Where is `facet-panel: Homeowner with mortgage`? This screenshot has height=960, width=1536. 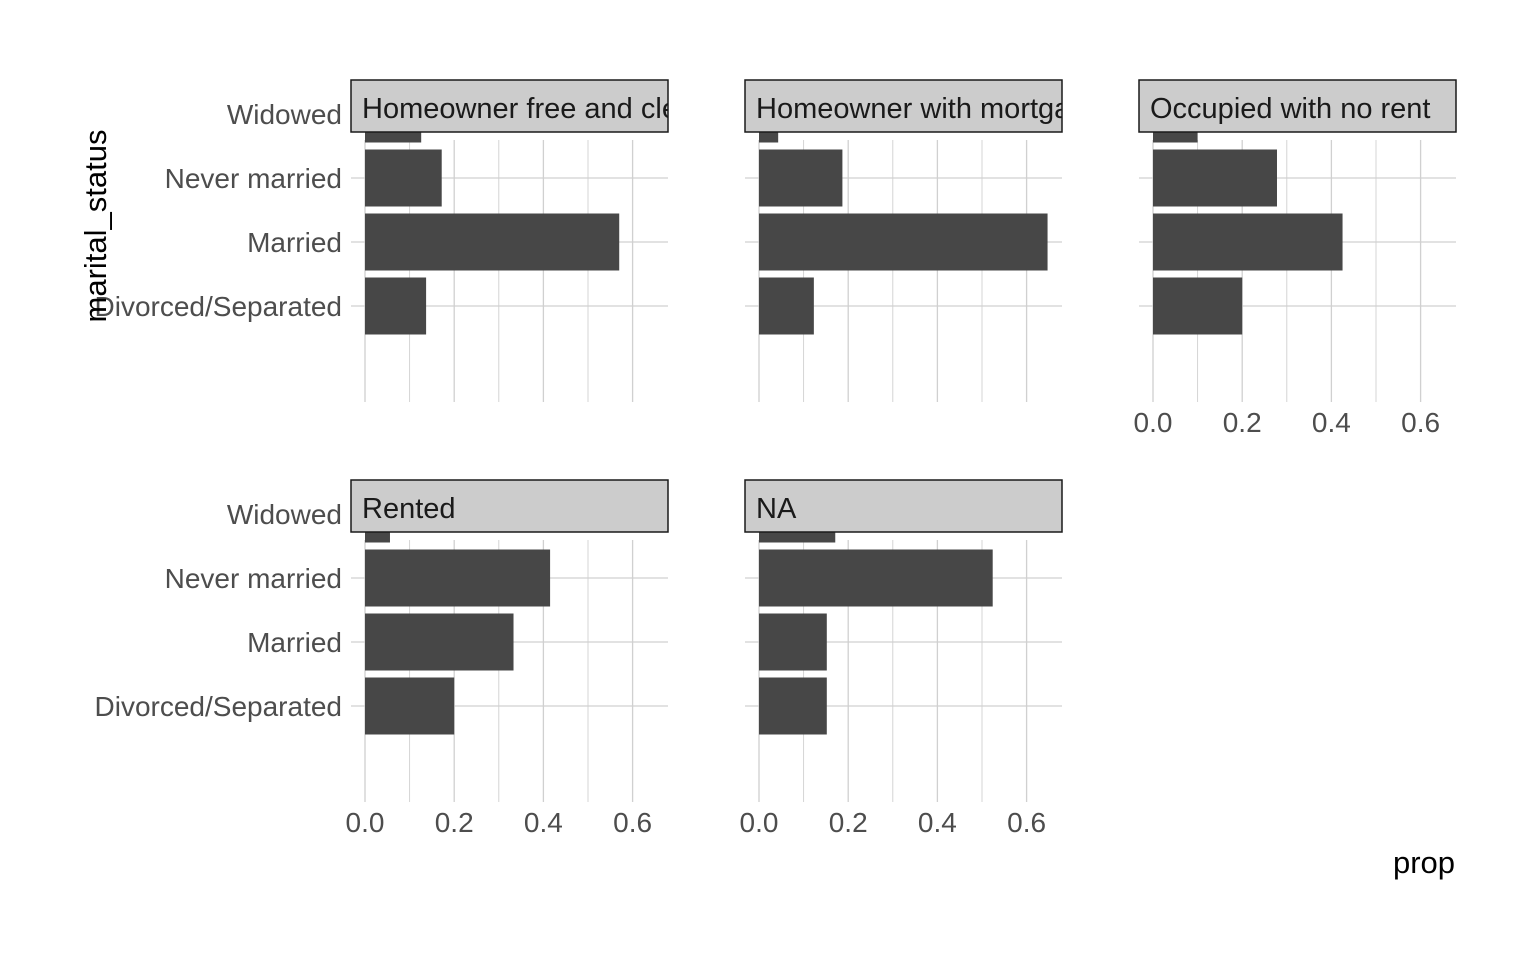
facet-panel: Homeowner with mortgage is located at coordinates (923, 240).